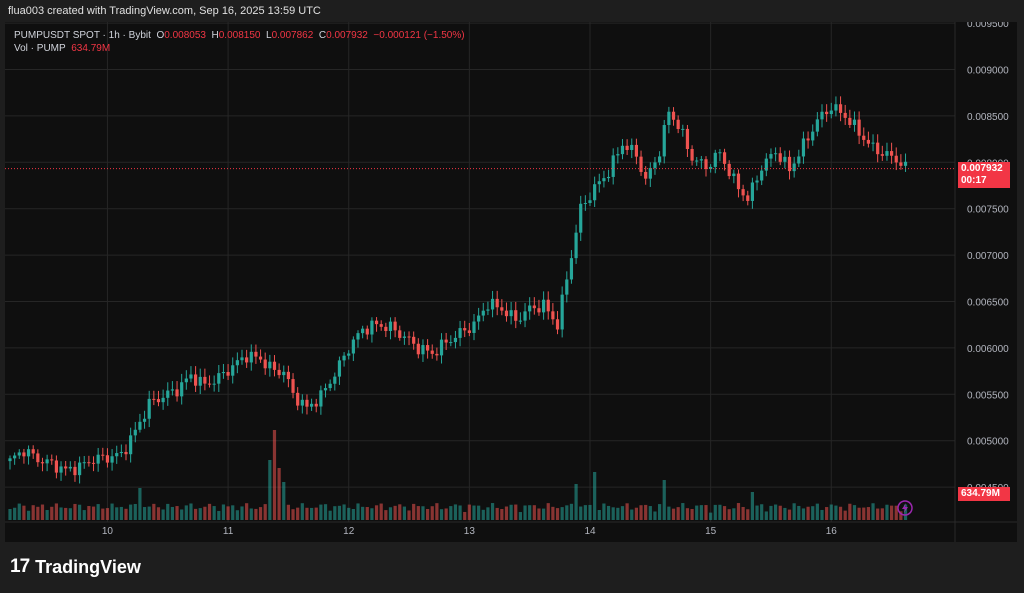 The image size is (1024, 593). Describe the element at coordinates (512, 567) in the screenshot. I see `footer-bar` at that location.